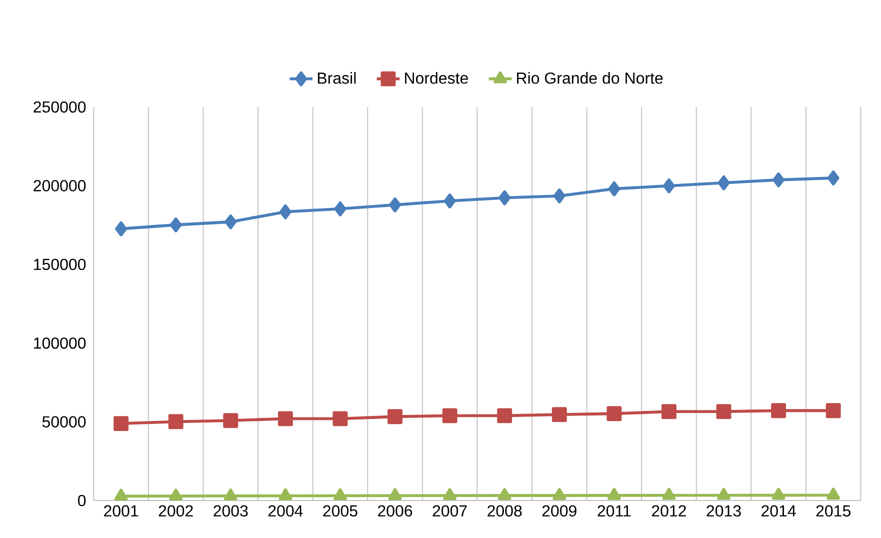 This screenshot has width=881, height=538. What do you see at coordinates (395, 510) in the screenshot?
I see `x-tick-label: 2006` at bounding box center [395, 510].